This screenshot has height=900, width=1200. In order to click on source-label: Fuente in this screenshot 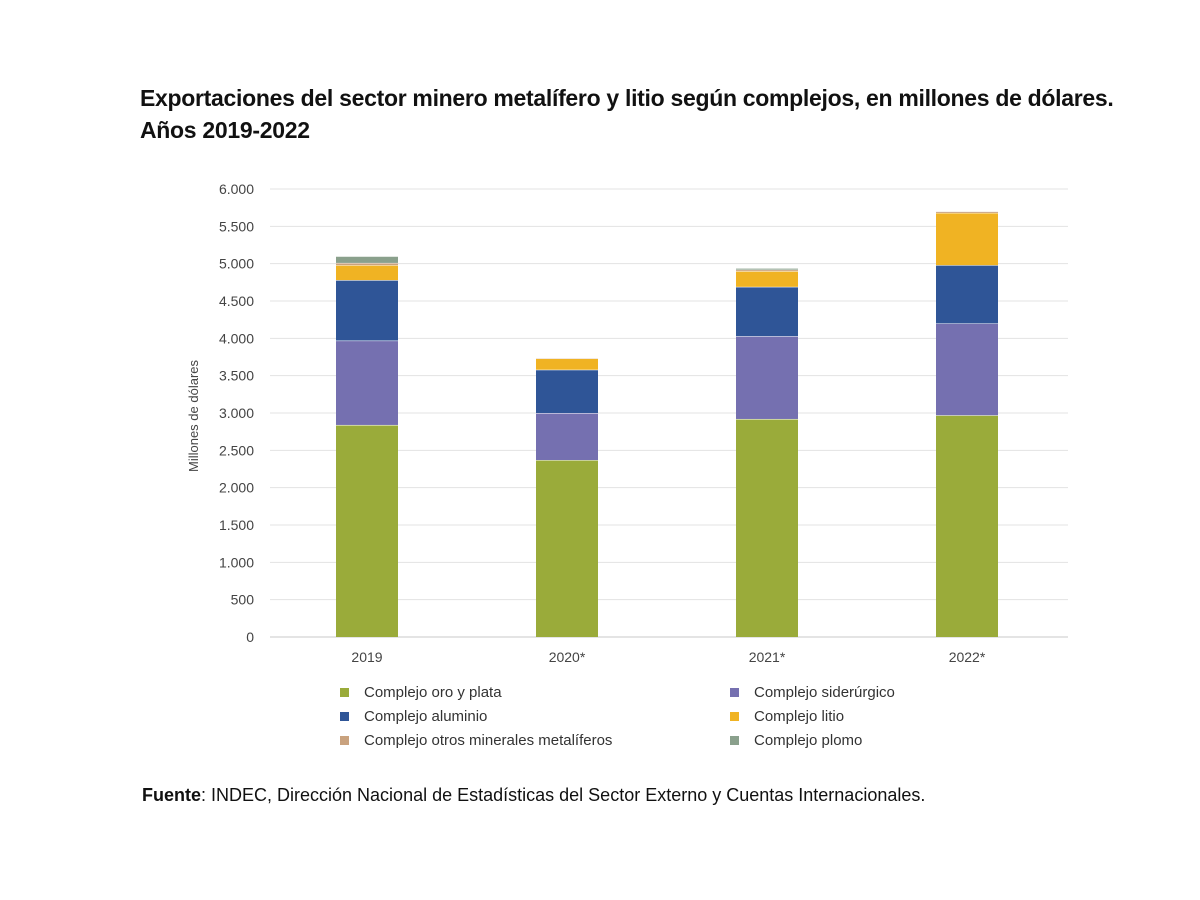, I will do `click(172, 795)`.